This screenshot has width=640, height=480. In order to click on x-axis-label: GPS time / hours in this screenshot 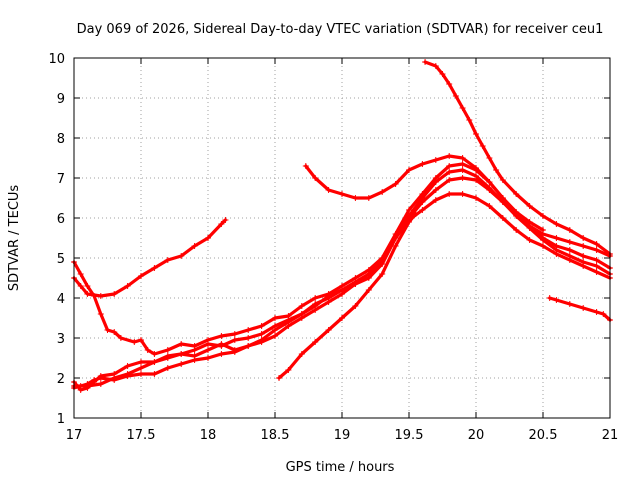, I will do `click(340, 467)`.